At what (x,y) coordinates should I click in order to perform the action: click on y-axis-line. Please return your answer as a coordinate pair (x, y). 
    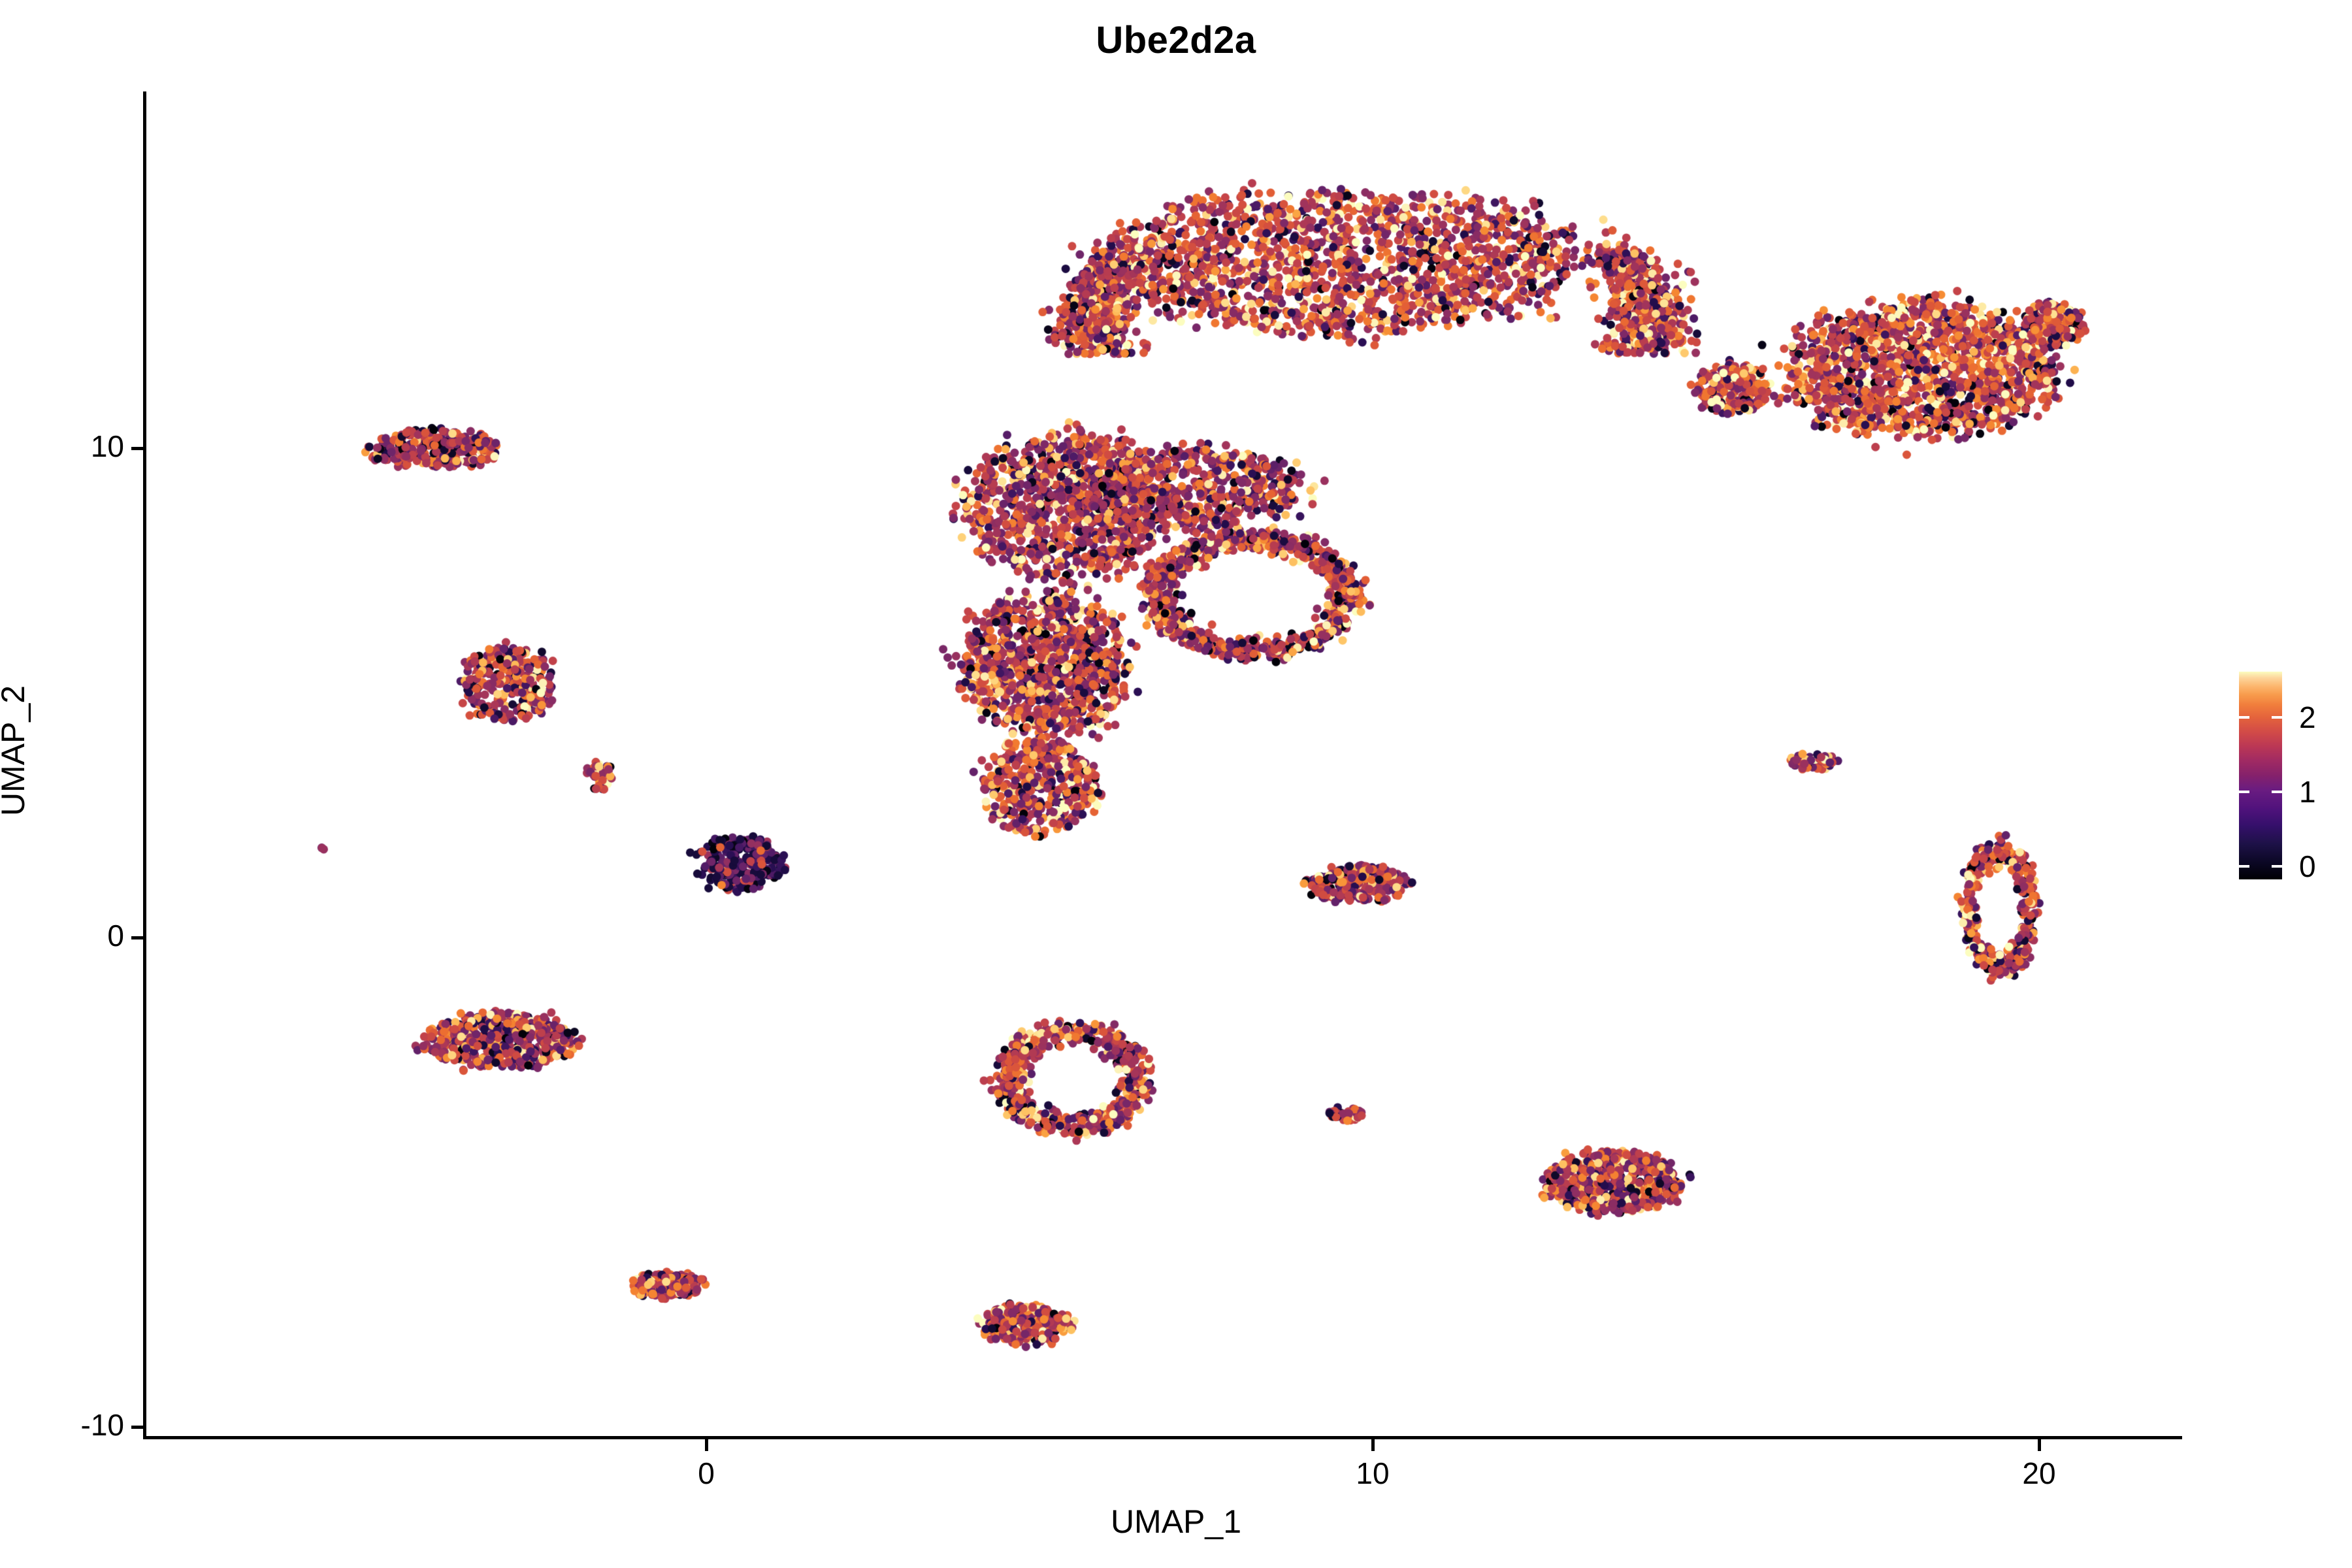
    Looking at the image, I should click on (144, 765).